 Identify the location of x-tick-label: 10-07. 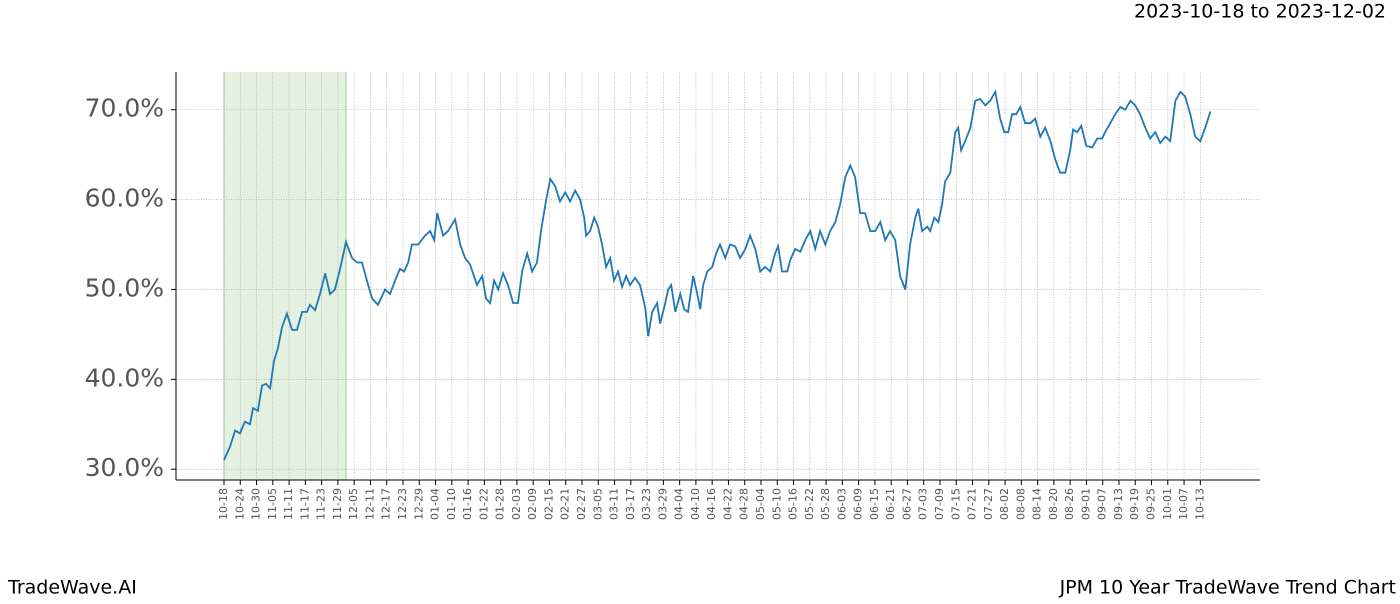
(1183, 504).